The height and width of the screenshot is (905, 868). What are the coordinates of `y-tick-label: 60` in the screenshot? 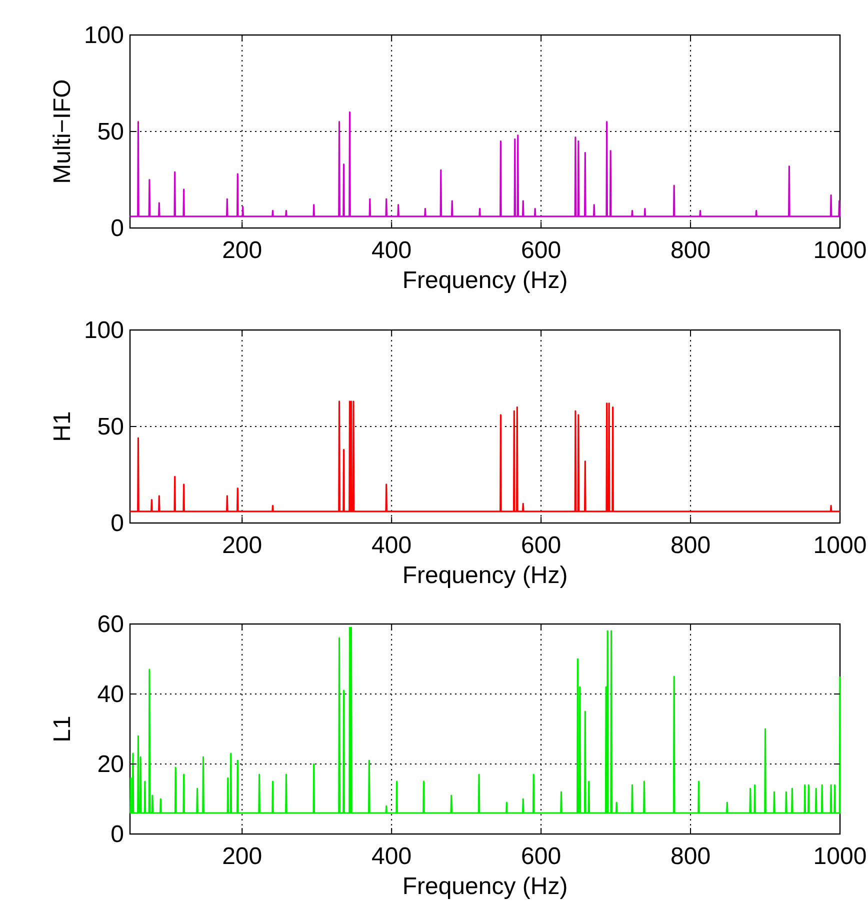 It's located at (110, 624).